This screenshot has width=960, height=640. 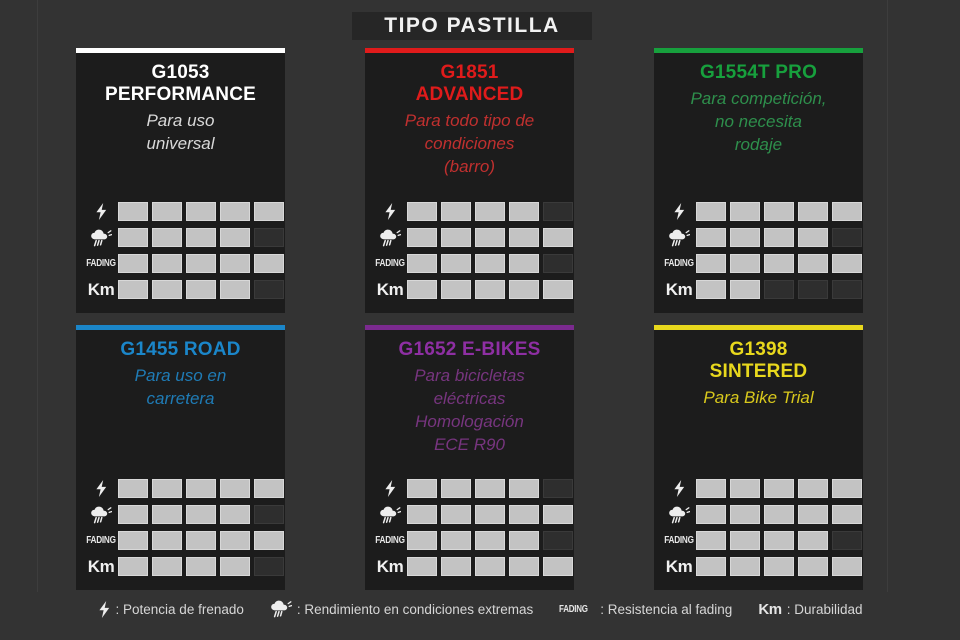 What do you see at coordinates (824, 609) in the screenshot?
I see `legend-text: : Durabilidad` at bounding box center [824, 609].